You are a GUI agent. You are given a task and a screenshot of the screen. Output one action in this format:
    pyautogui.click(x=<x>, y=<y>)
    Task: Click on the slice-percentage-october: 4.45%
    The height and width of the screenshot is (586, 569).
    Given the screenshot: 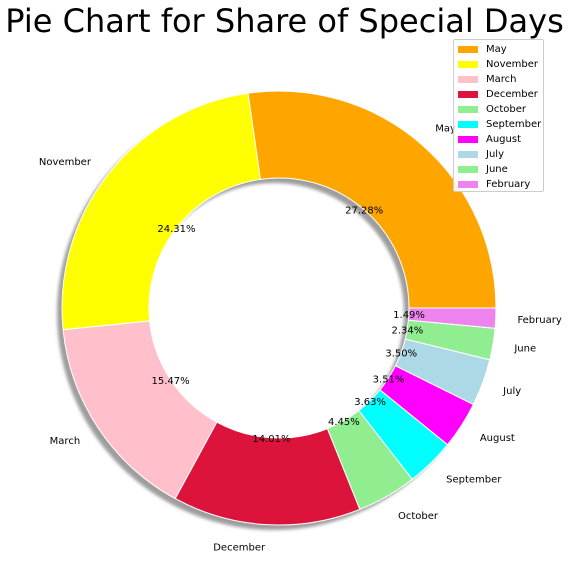 What is the action you would take?
    pyautogui.click(x=344, y=422)
    